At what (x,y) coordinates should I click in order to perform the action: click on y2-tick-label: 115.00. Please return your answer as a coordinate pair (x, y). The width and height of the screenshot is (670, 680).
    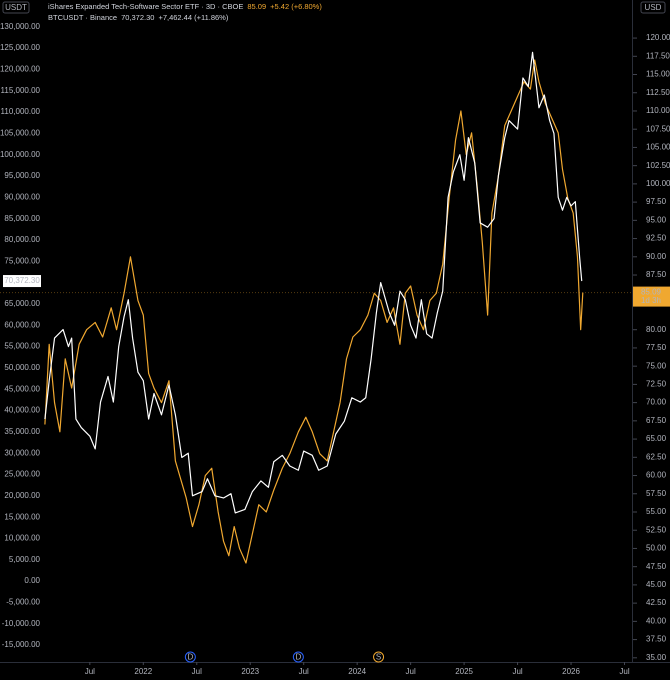
    Looking at the image, I should click on (658, 74).